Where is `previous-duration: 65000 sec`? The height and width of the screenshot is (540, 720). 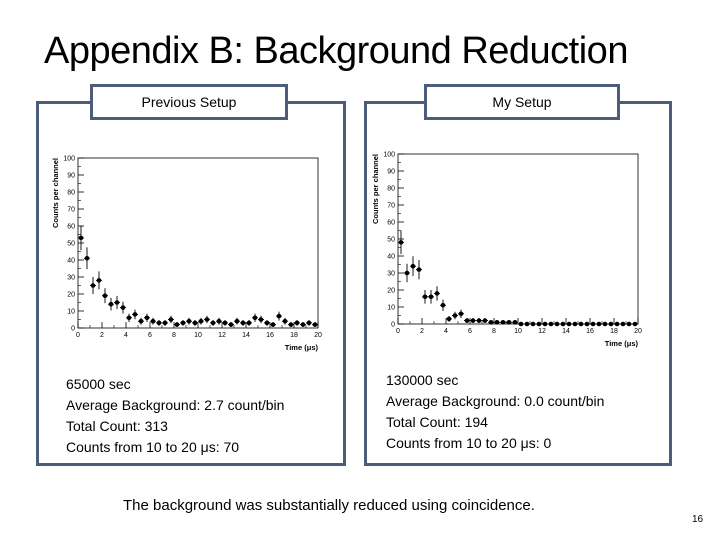 previous-duration: 65000 sec is located at coordinates (98, 384).